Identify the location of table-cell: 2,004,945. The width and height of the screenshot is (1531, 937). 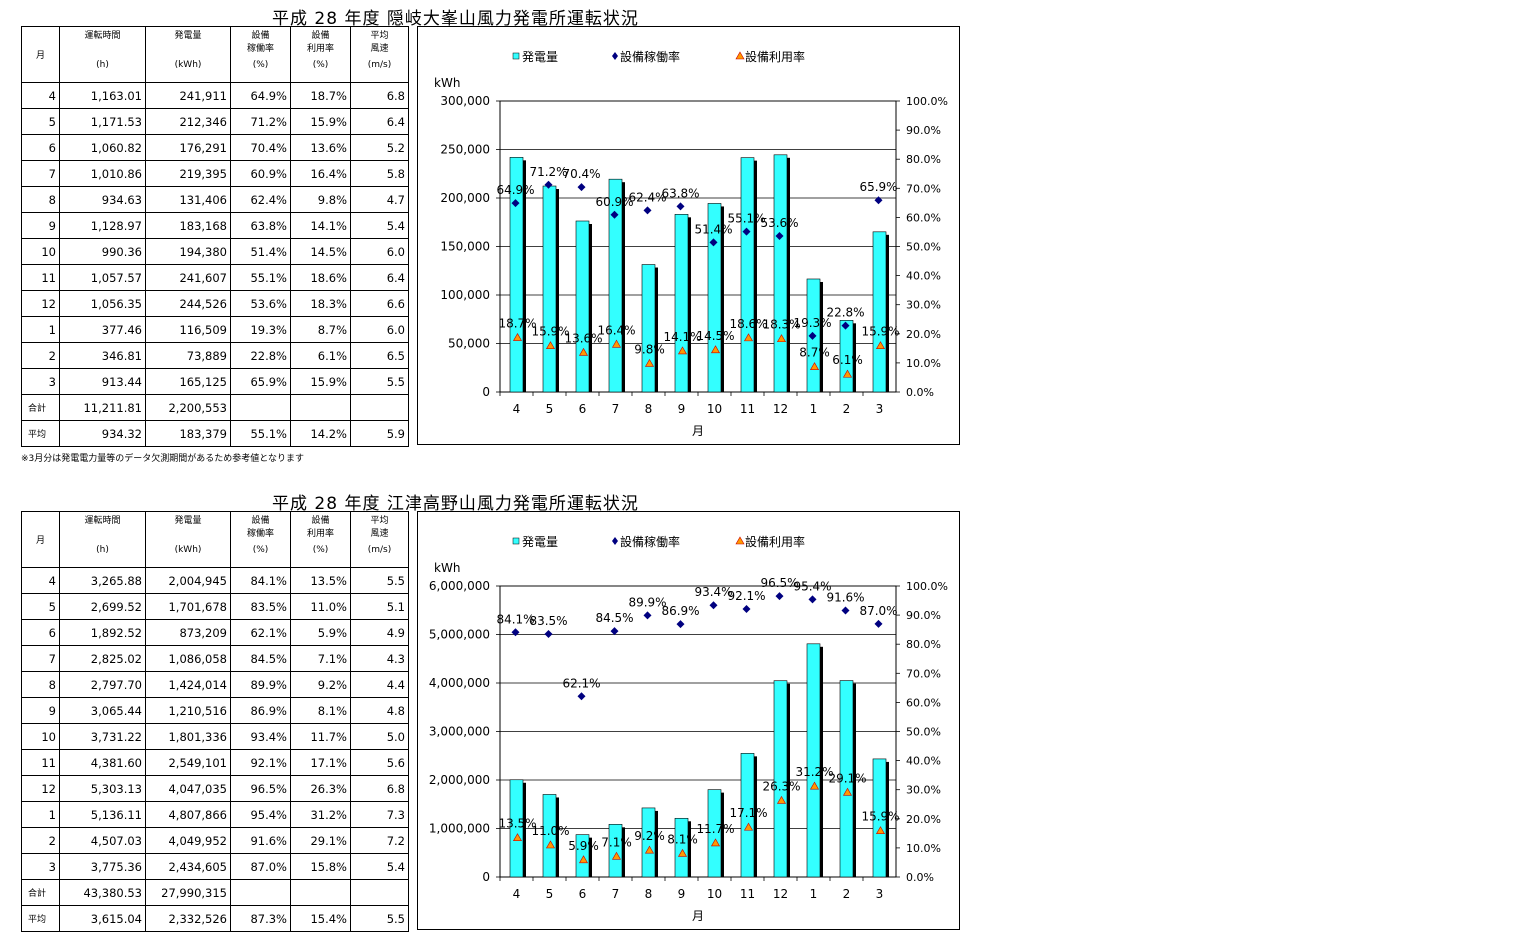
(188, 580).